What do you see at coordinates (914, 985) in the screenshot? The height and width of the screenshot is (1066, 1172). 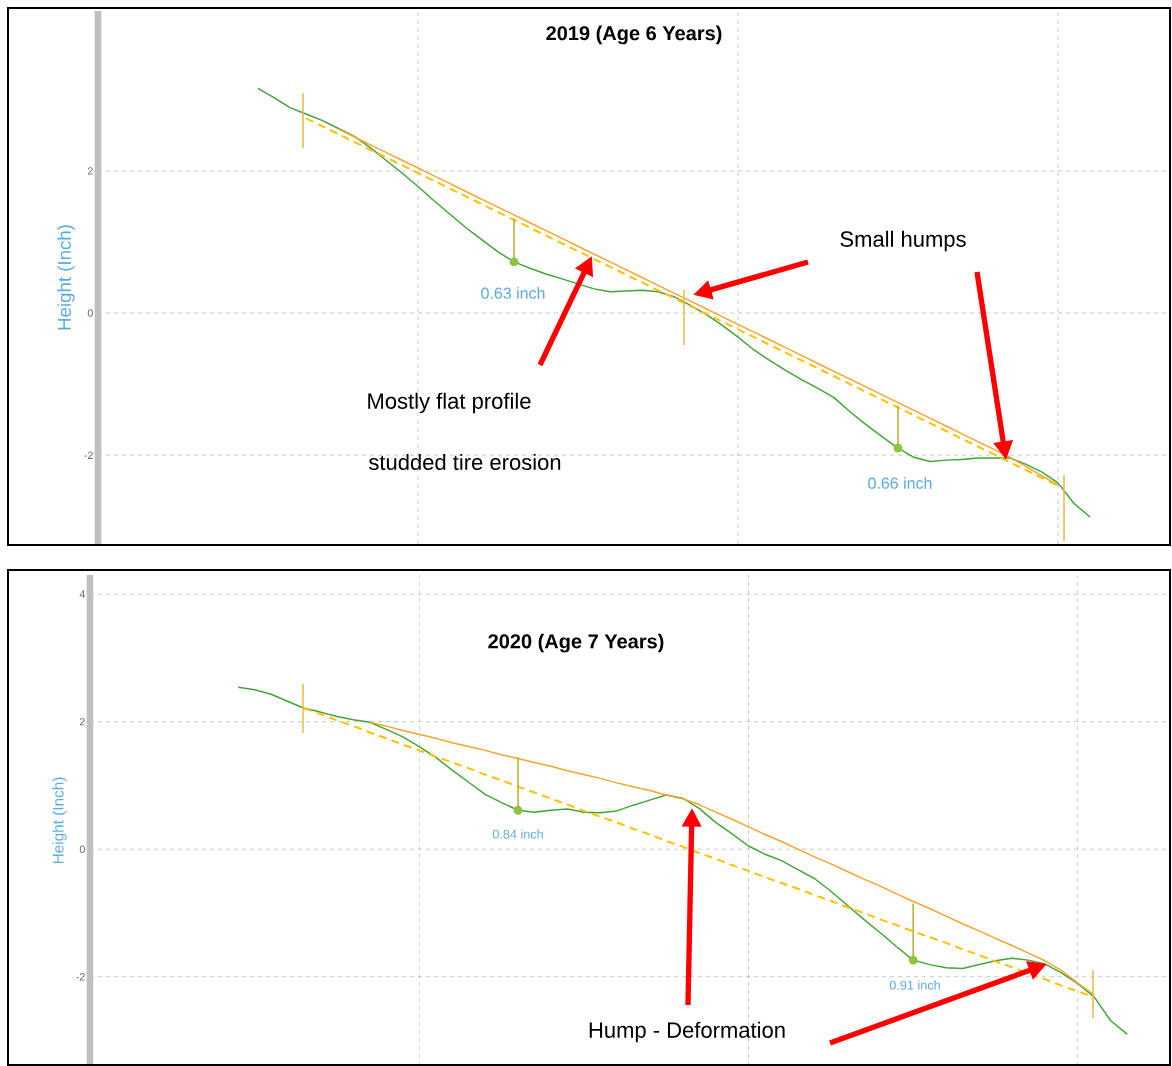 I see `annotation: 0.91 inch` at bounding box center [914, 985].